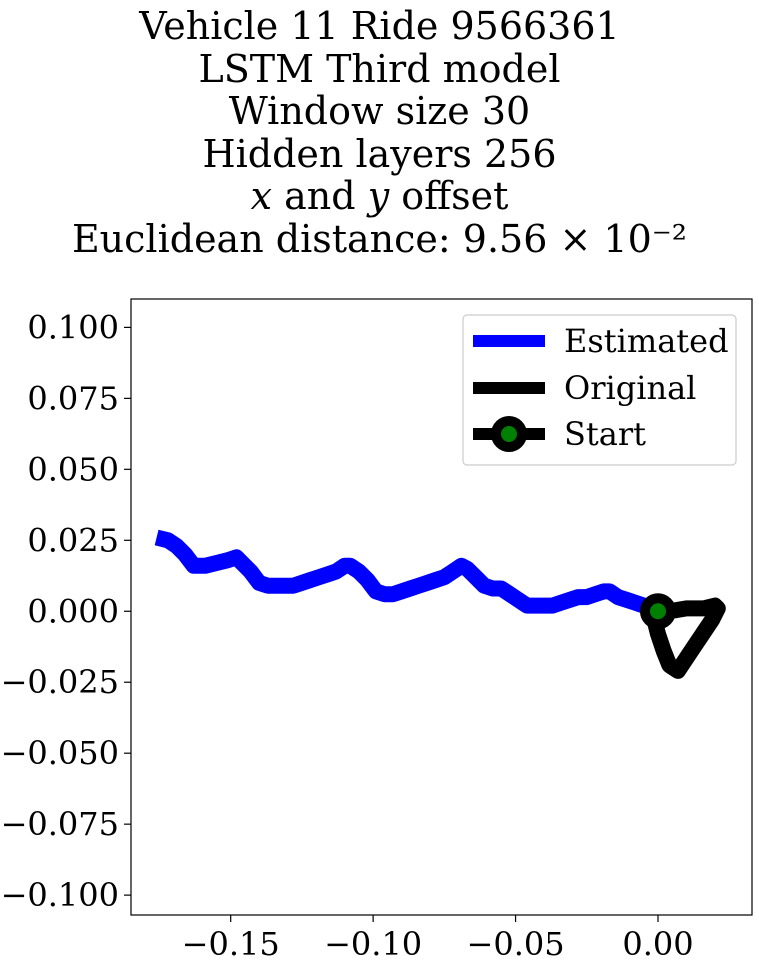 The width and height of the screenshot is (759, 962). I want to click on legend: Estimated Original Start, so click(599, 390).